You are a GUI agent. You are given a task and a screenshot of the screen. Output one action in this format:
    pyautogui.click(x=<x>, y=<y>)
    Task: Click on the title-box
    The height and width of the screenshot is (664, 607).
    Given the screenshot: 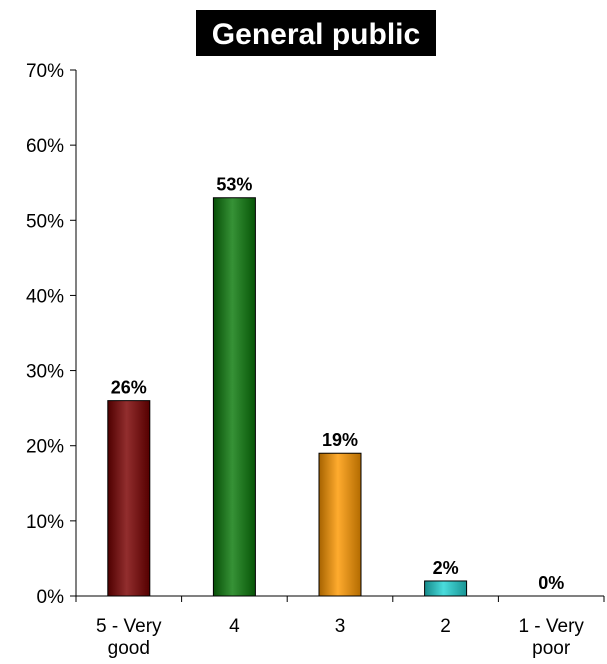 What is the action you would take?
    pyautogui.click(x=316, y=33)
    